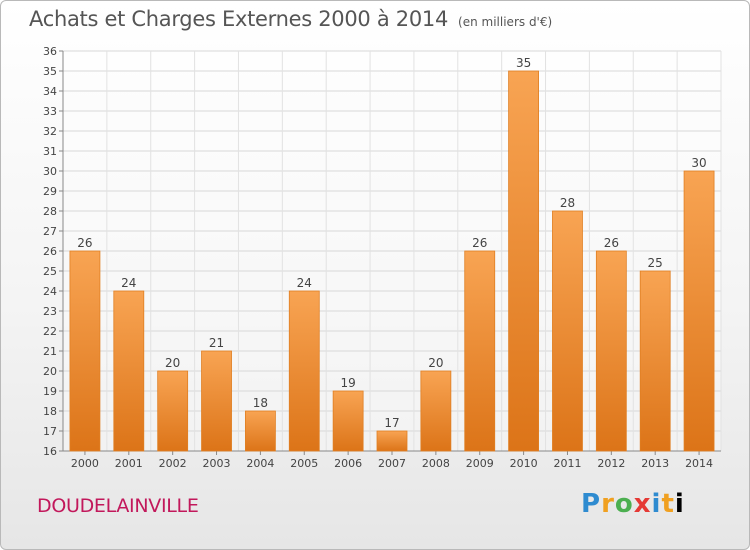 This screenshot has width=750, height=550. I want to click on bar-value-label: 21, so click(216, 343).